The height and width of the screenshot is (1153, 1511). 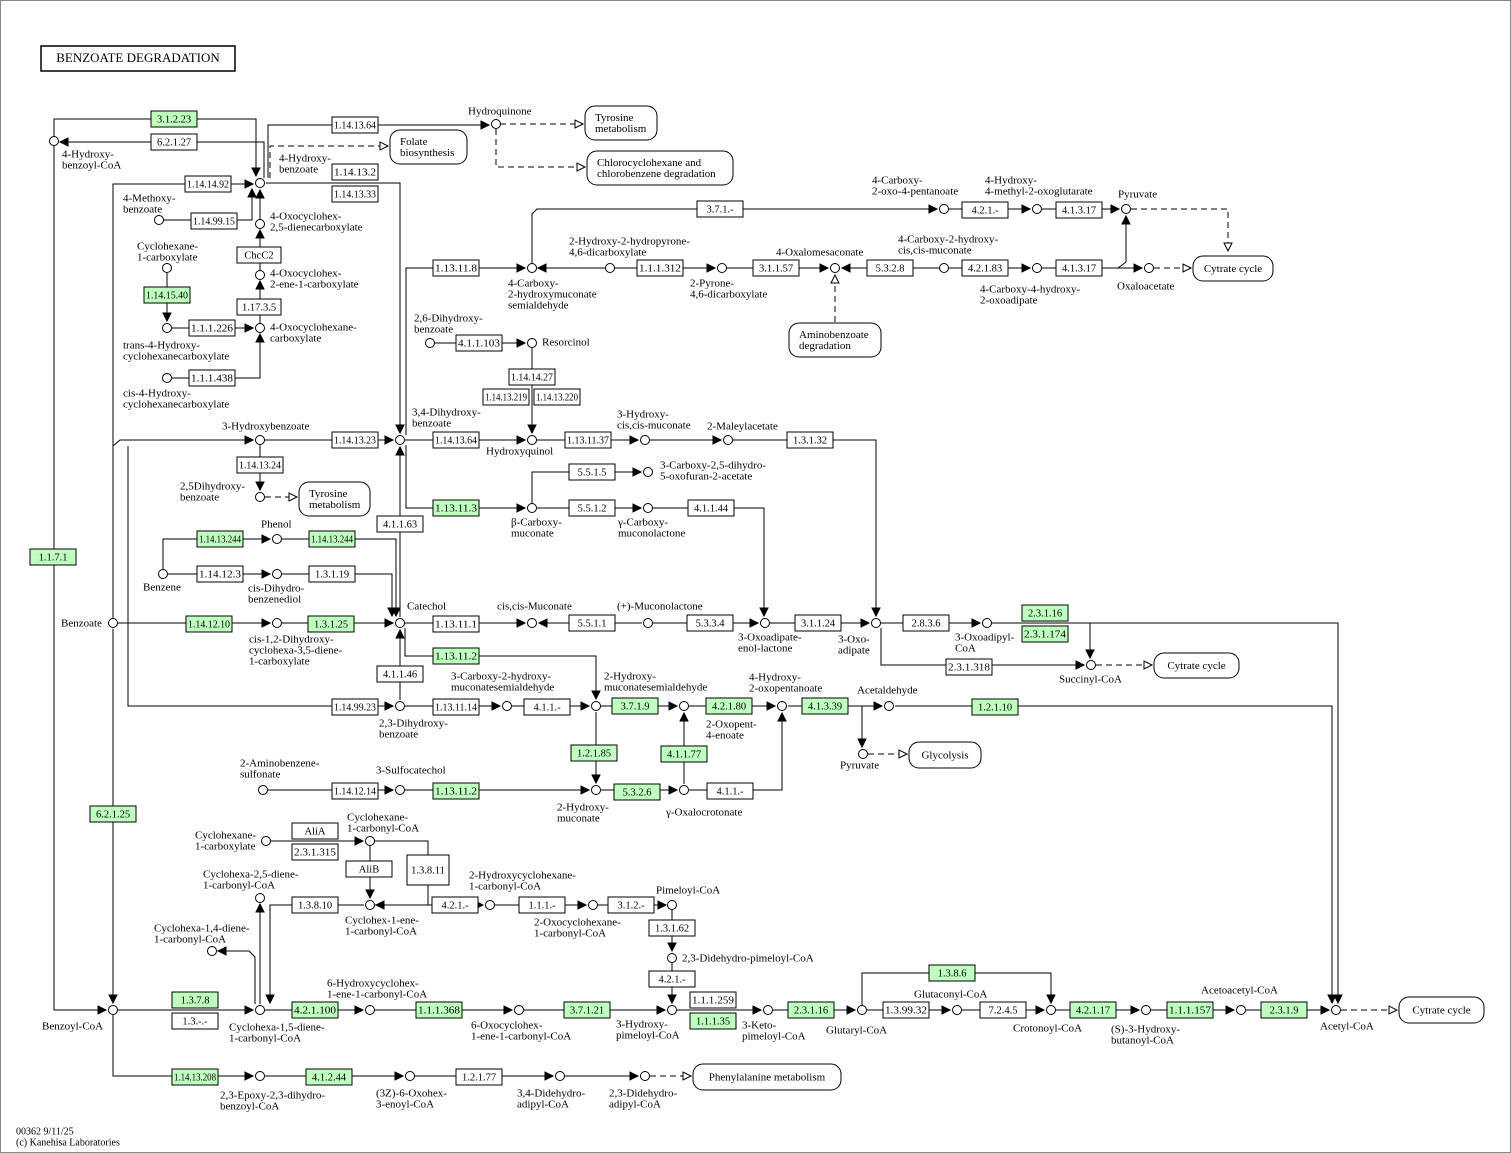 I want to click on title: BENZOATE DEGRADATION, so click(x=138, y=57).